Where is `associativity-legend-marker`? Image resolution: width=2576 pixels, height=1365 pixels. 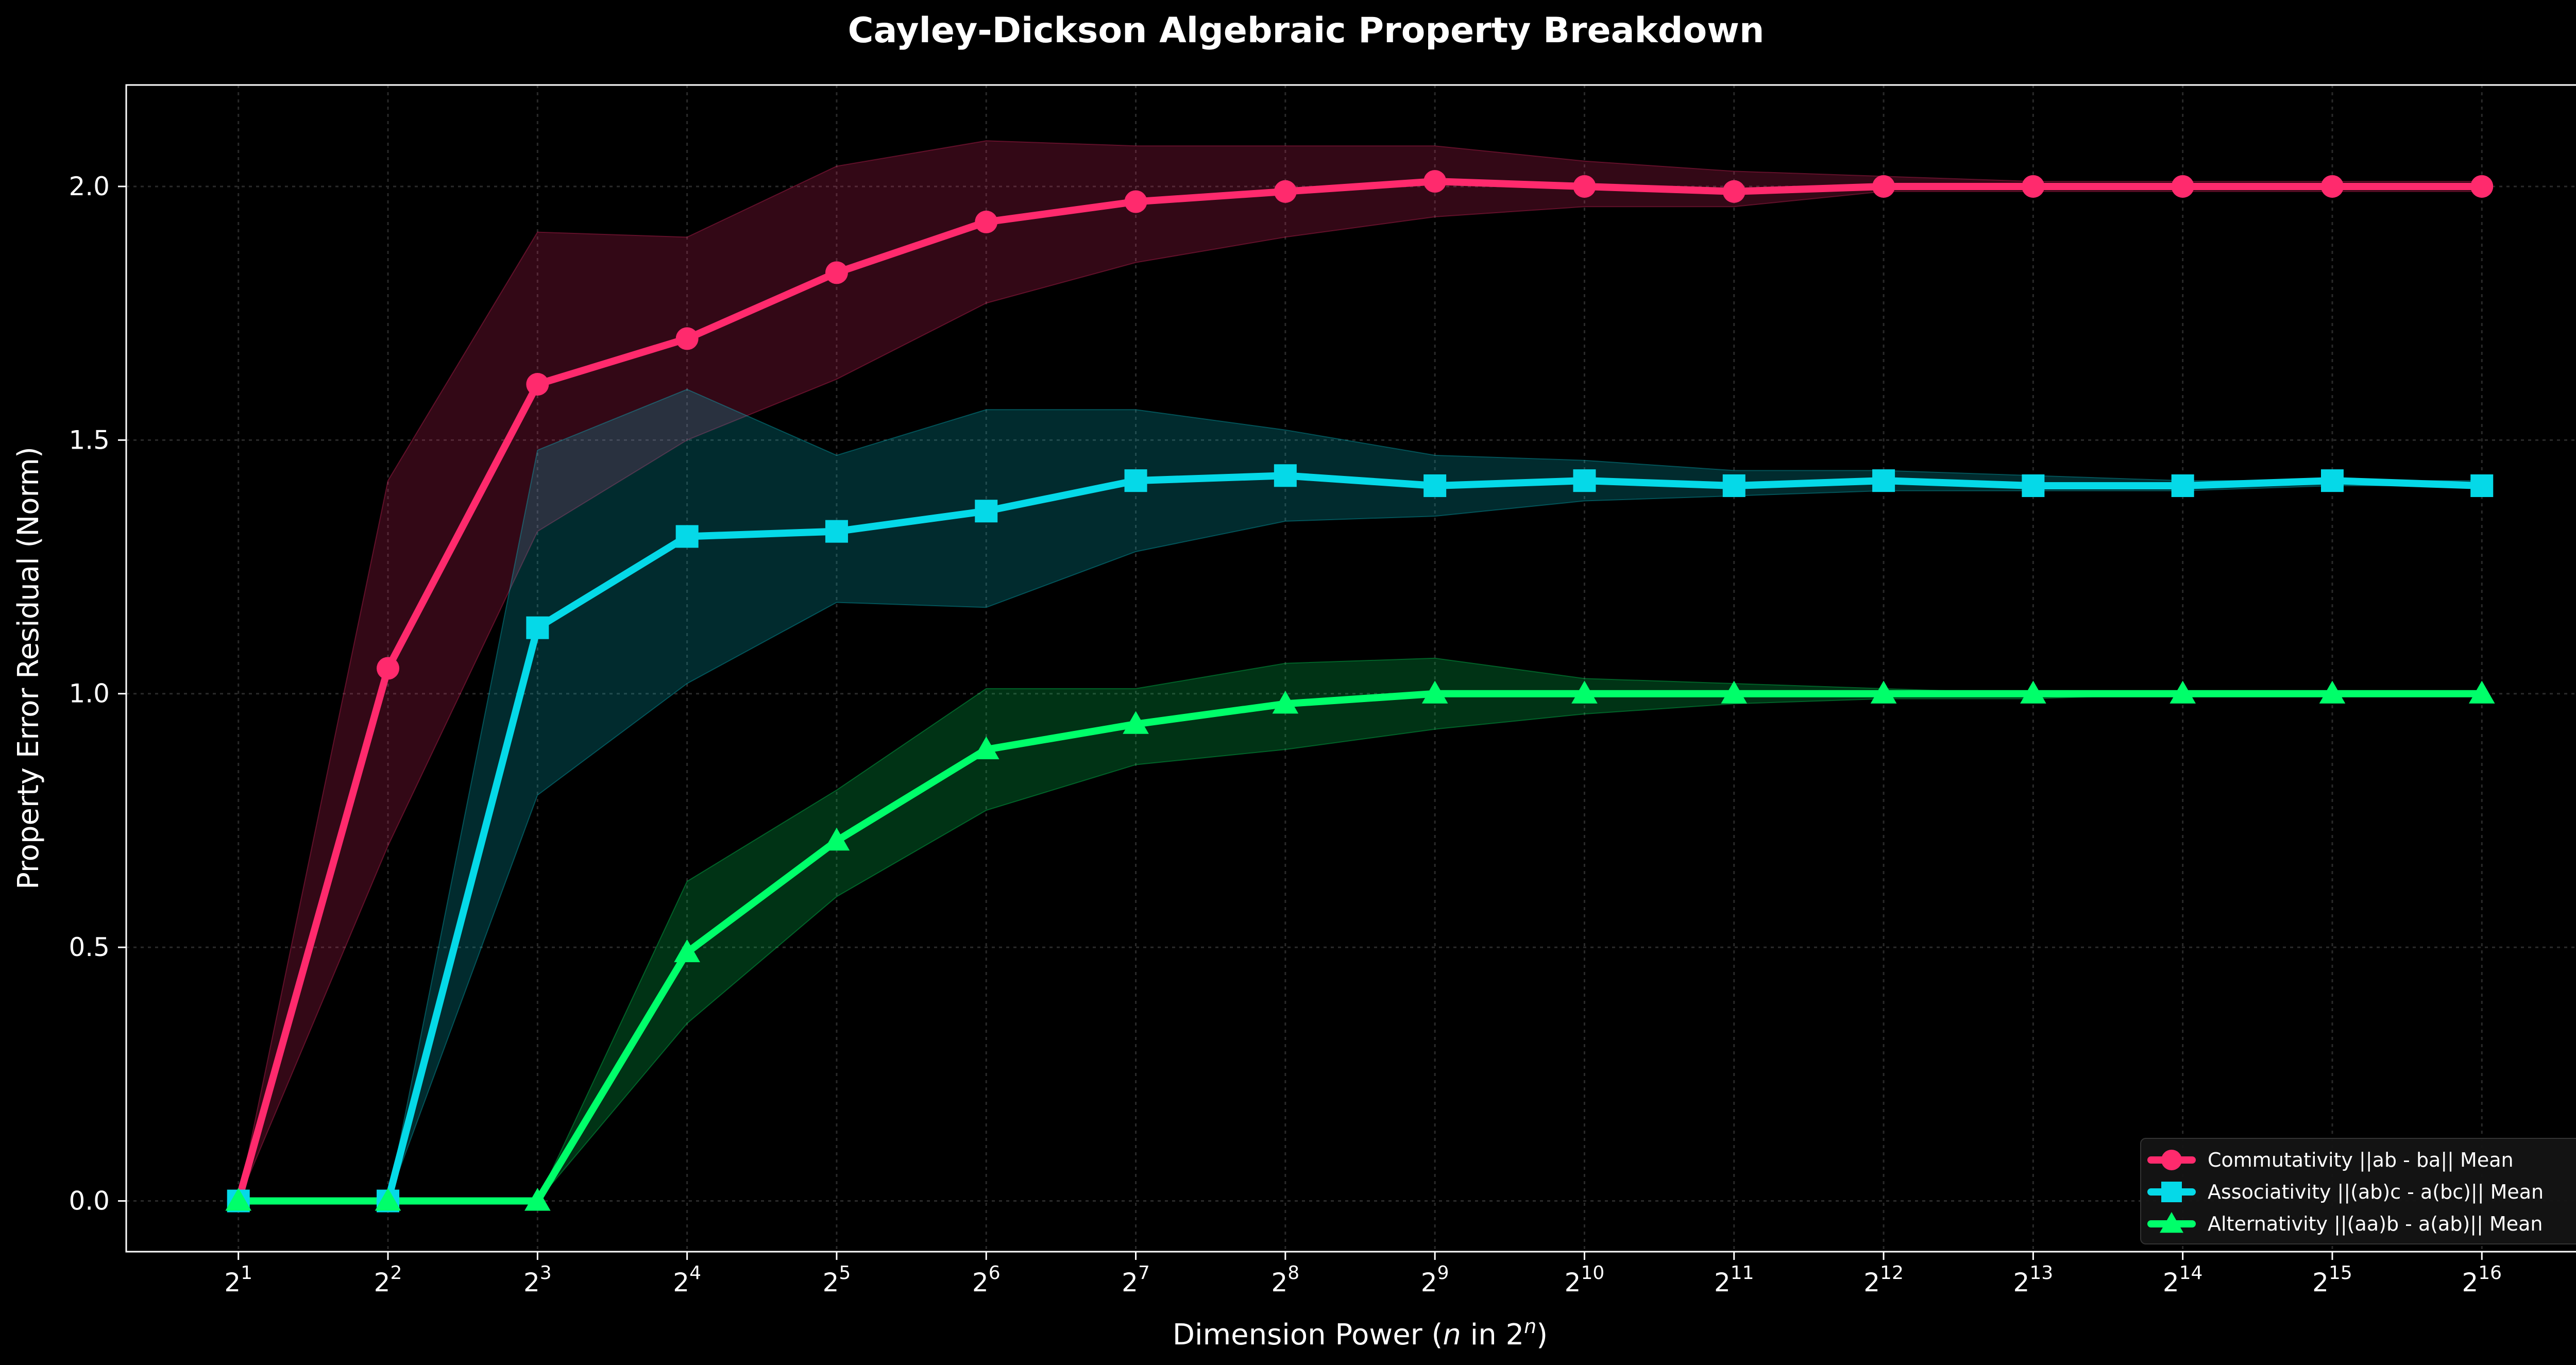 associativity-legend-marker is located at coordinates (2171, 1192).